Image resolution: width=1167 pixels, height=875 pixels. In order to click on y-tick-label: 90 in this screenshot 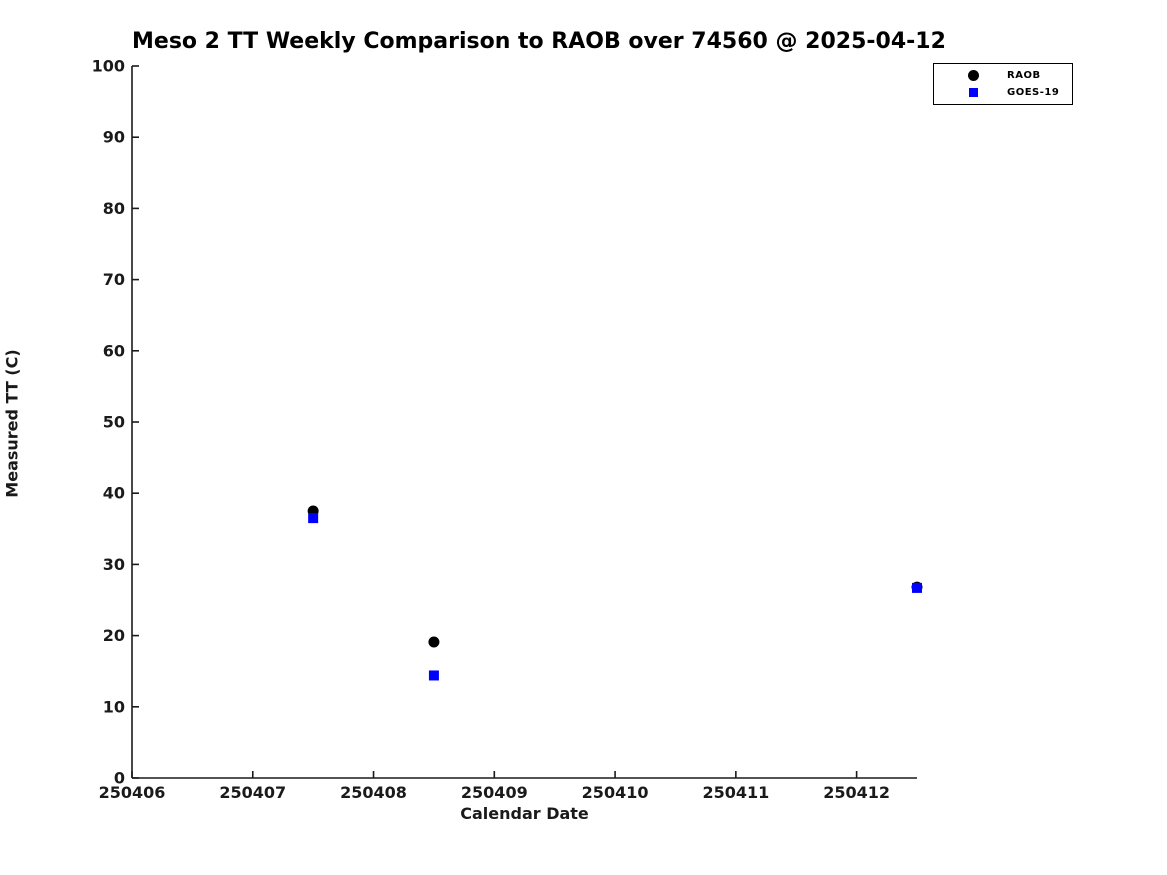, I will do `click(114, 137)`.